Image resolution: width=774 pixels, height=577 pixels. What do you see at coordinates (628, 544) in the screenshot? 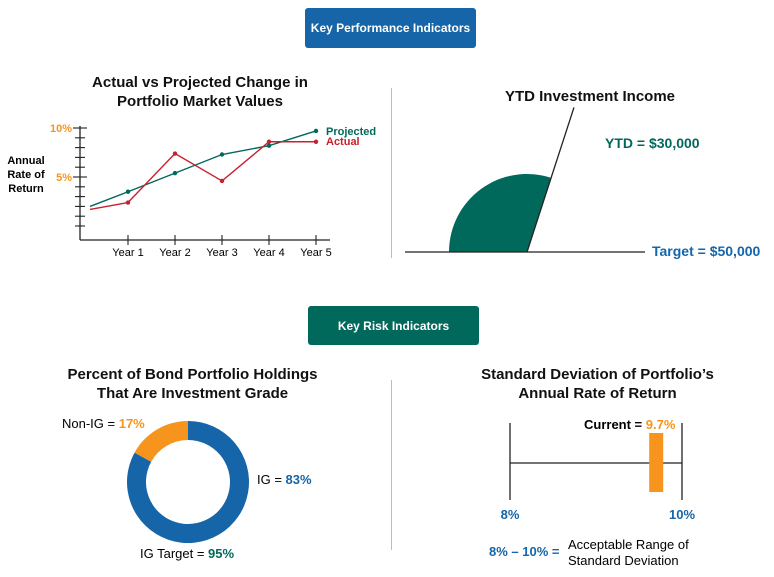
I see `acceptable-range-desc-line1: Acceptable Range of` at bounding box center [628, 544].